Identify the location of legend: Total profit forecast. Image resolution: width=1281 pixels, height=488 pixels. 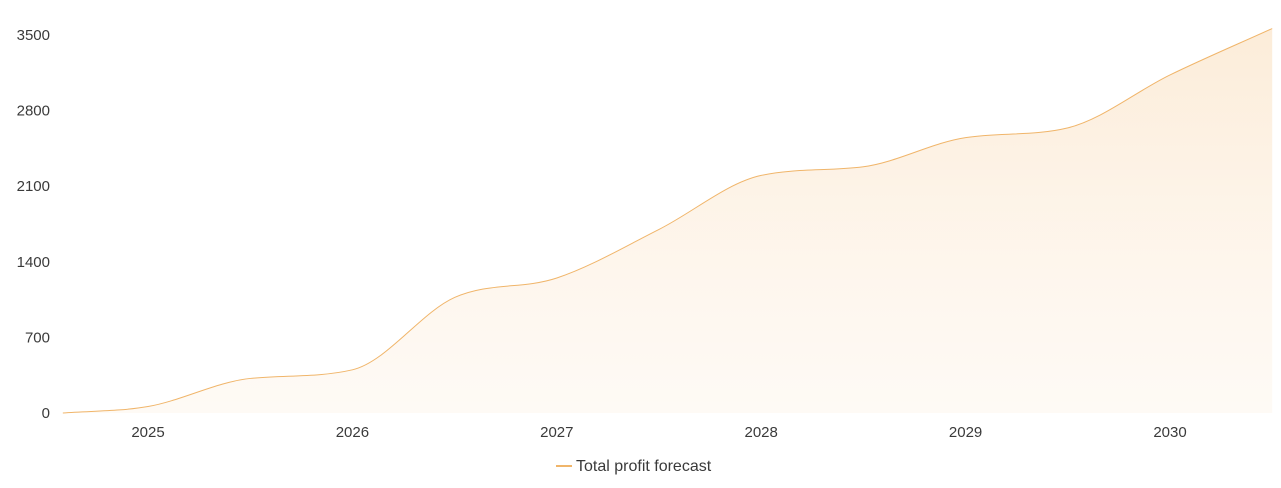
(634, 466).